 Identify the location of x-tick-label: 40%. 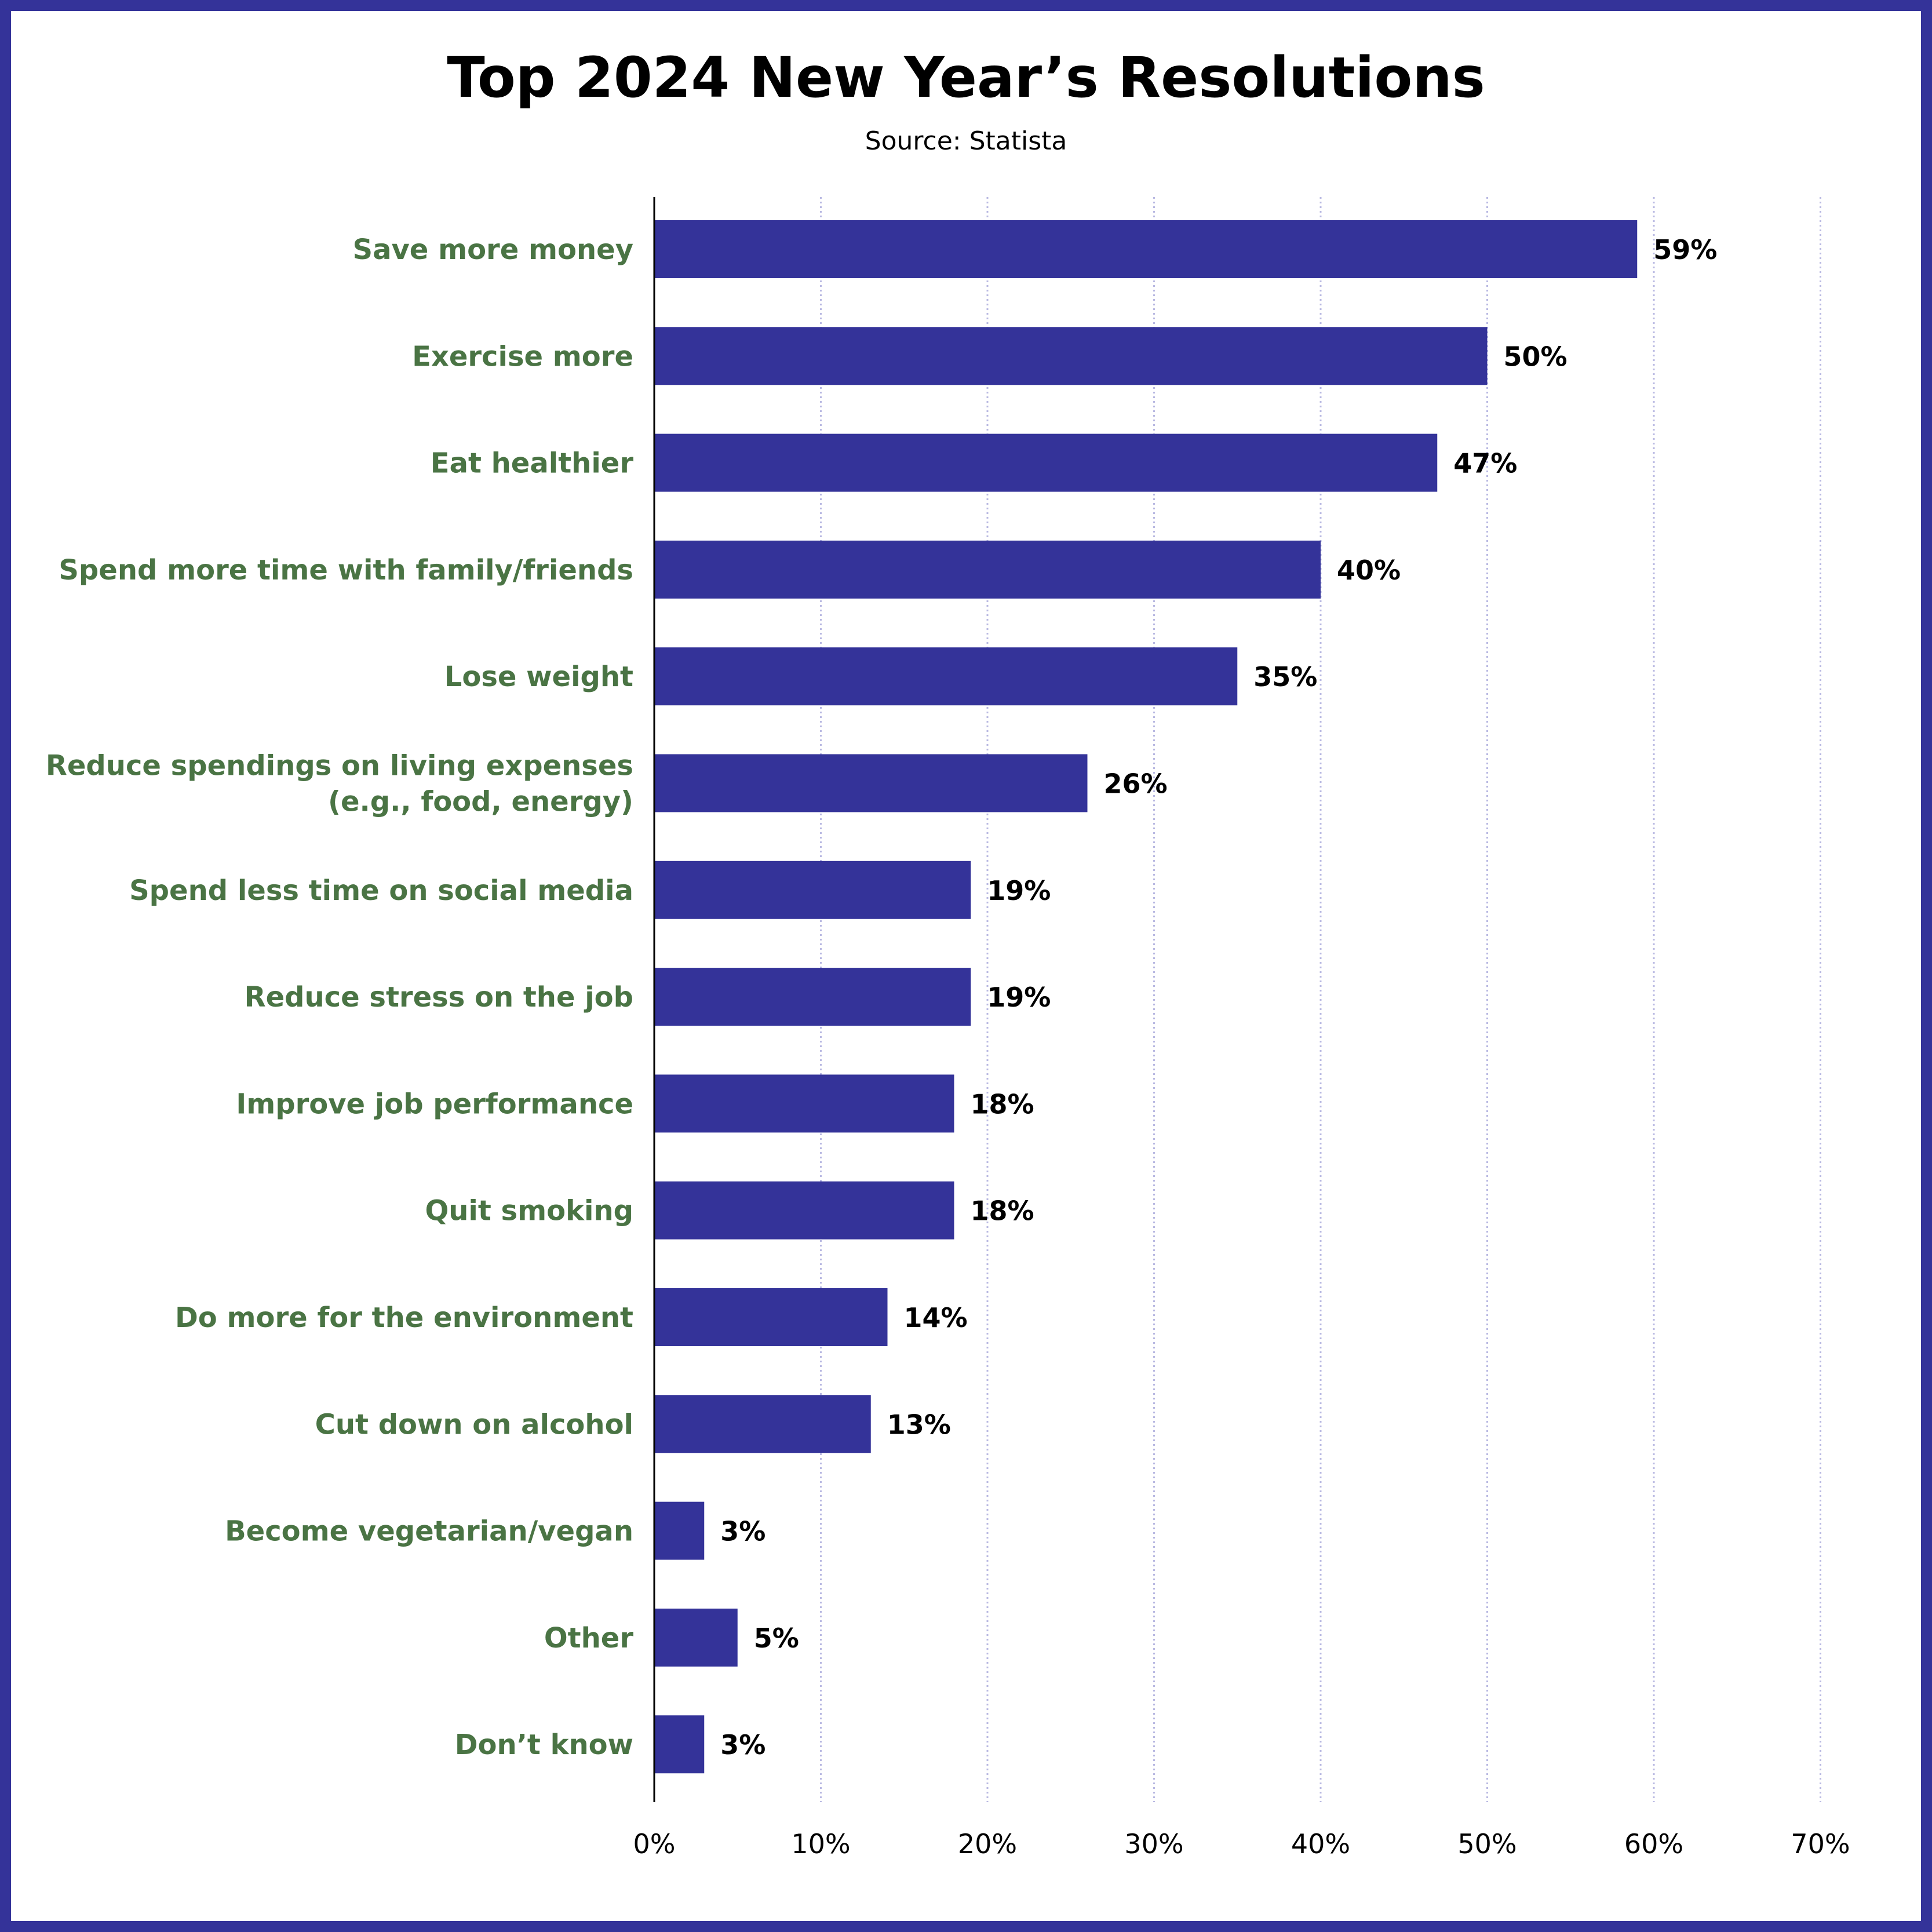
(1321, 1844).